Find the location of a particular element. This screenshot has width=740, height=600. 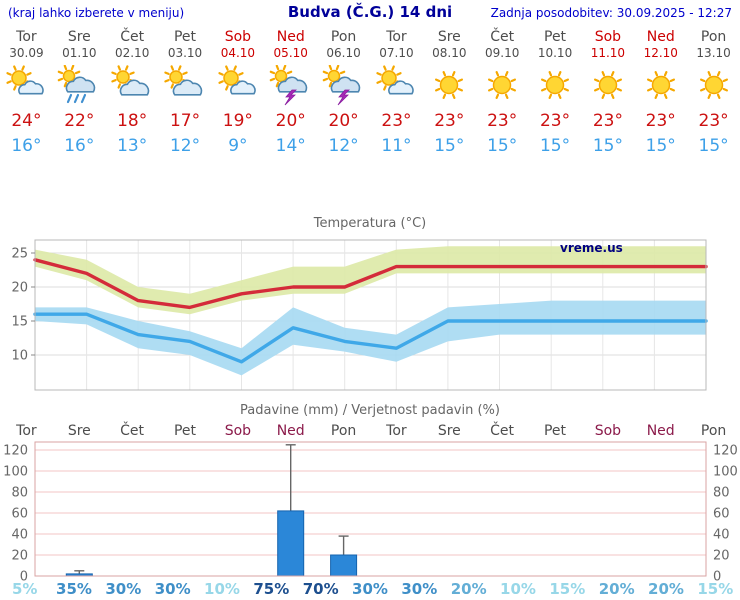

high-temp: 20° is located at coordinates (343, 121).